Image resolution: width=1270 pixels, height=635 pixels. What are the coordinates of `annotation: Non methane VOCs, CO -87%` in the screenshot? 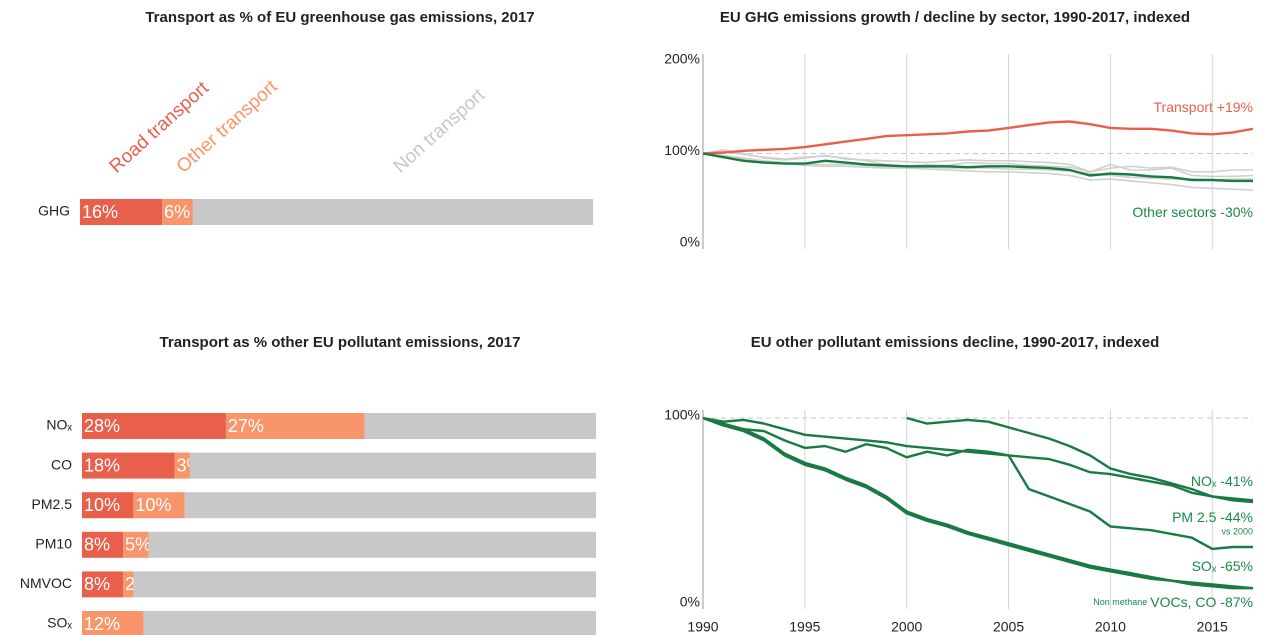 It's located at (1173, 602).